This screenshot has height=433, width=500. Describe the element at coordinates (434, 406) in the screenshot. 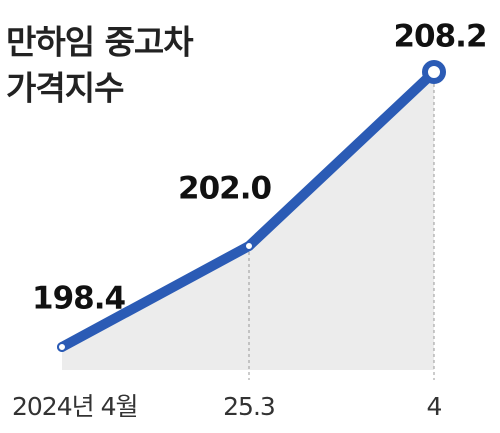

I see `x-tick-label: 4` at that location.